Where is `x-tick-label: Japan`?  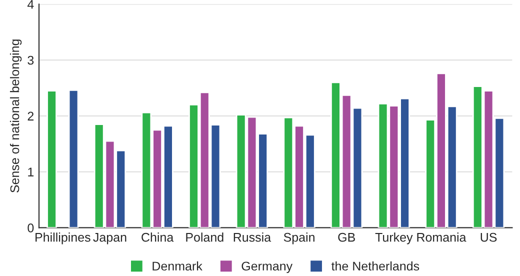 x-tick-label: Japan is located at coordinates (109, 238).